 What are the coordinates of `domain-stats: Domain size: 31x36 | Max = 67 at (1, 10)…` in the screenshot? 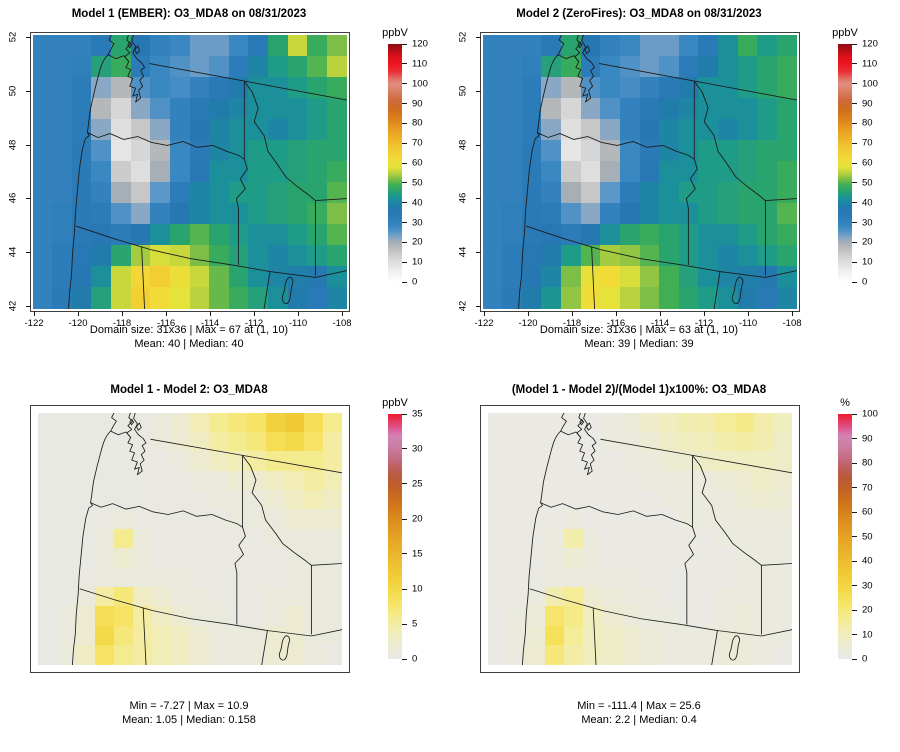 It's located at (189, 337).